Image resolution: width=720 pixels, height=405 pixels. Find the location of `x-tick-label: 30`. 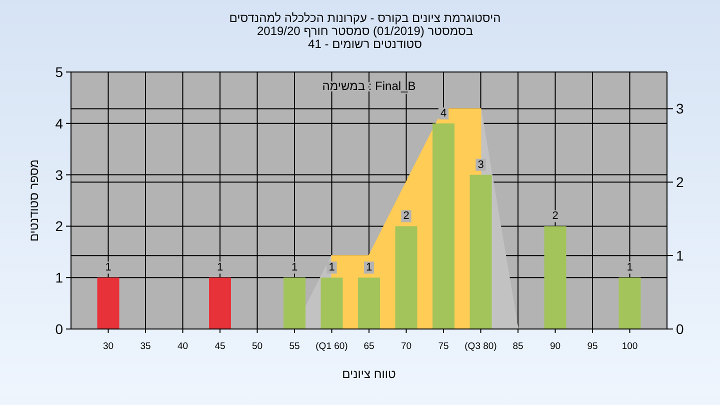

x-tick-label: 30 is located at coordinates (108, 346).